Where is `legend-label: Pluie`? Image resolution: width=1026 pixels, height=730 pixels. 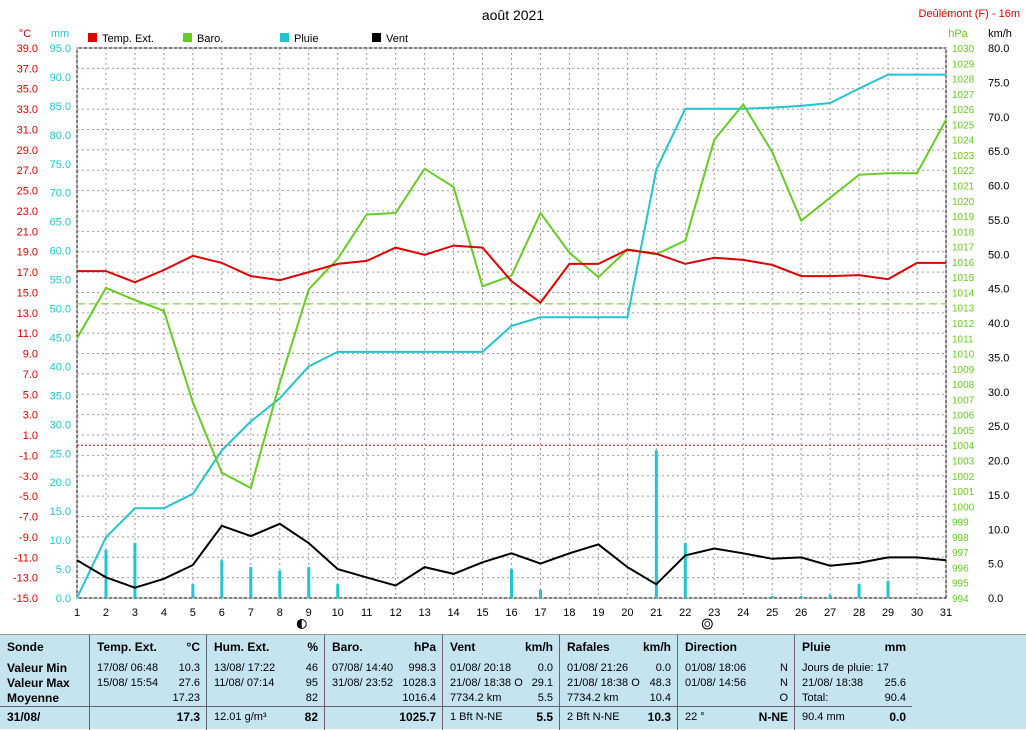 legend-label: Pluie is located at coordinates (306, 39).